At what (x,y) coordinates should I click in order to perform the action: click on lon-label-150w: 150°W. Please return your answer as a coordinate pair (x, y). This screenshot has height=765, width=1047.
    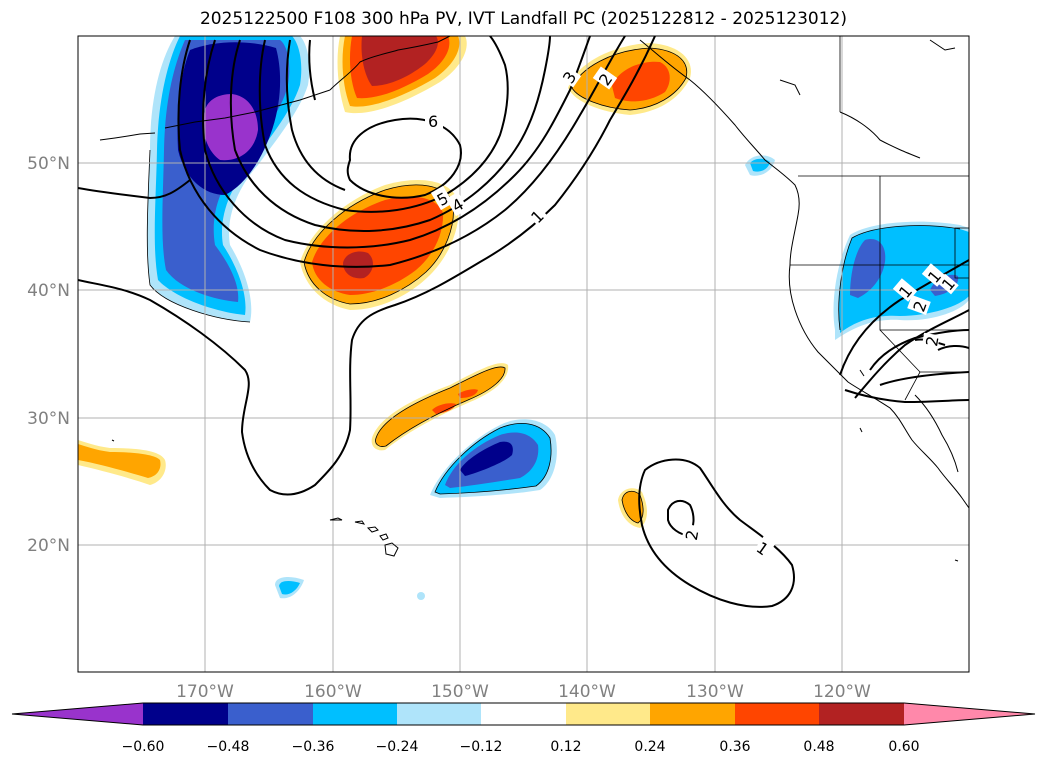
    Looking at the image, I should click on (460, 692).